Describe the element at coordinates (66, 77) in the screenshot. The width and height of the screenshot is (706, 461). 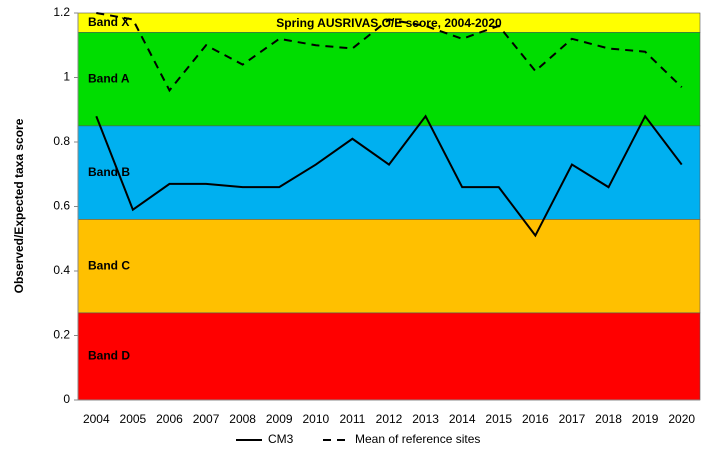
I see `y-tick-label: 1` at that location.